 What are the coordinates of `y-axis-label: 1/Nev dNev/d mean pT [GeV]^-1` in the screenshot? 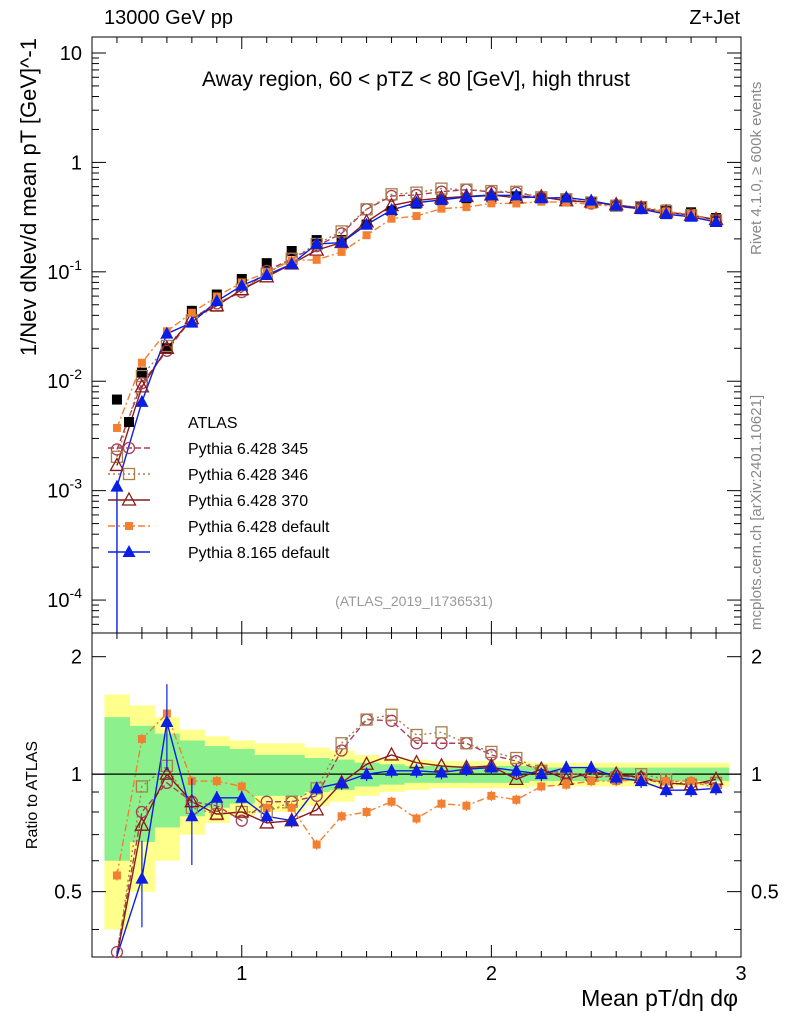 It's located at (28, 197).